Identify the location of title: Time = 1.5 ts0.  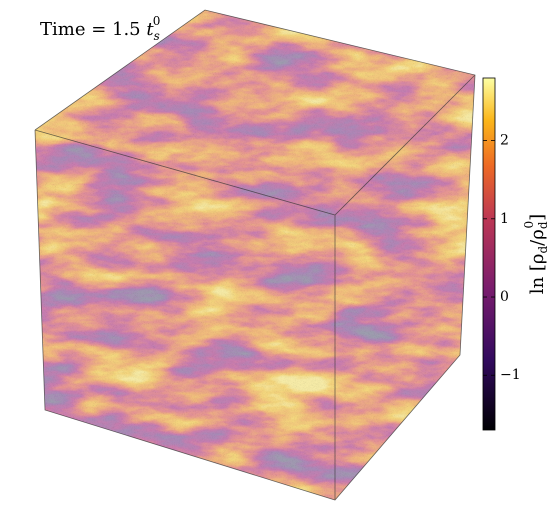
(100, 28).